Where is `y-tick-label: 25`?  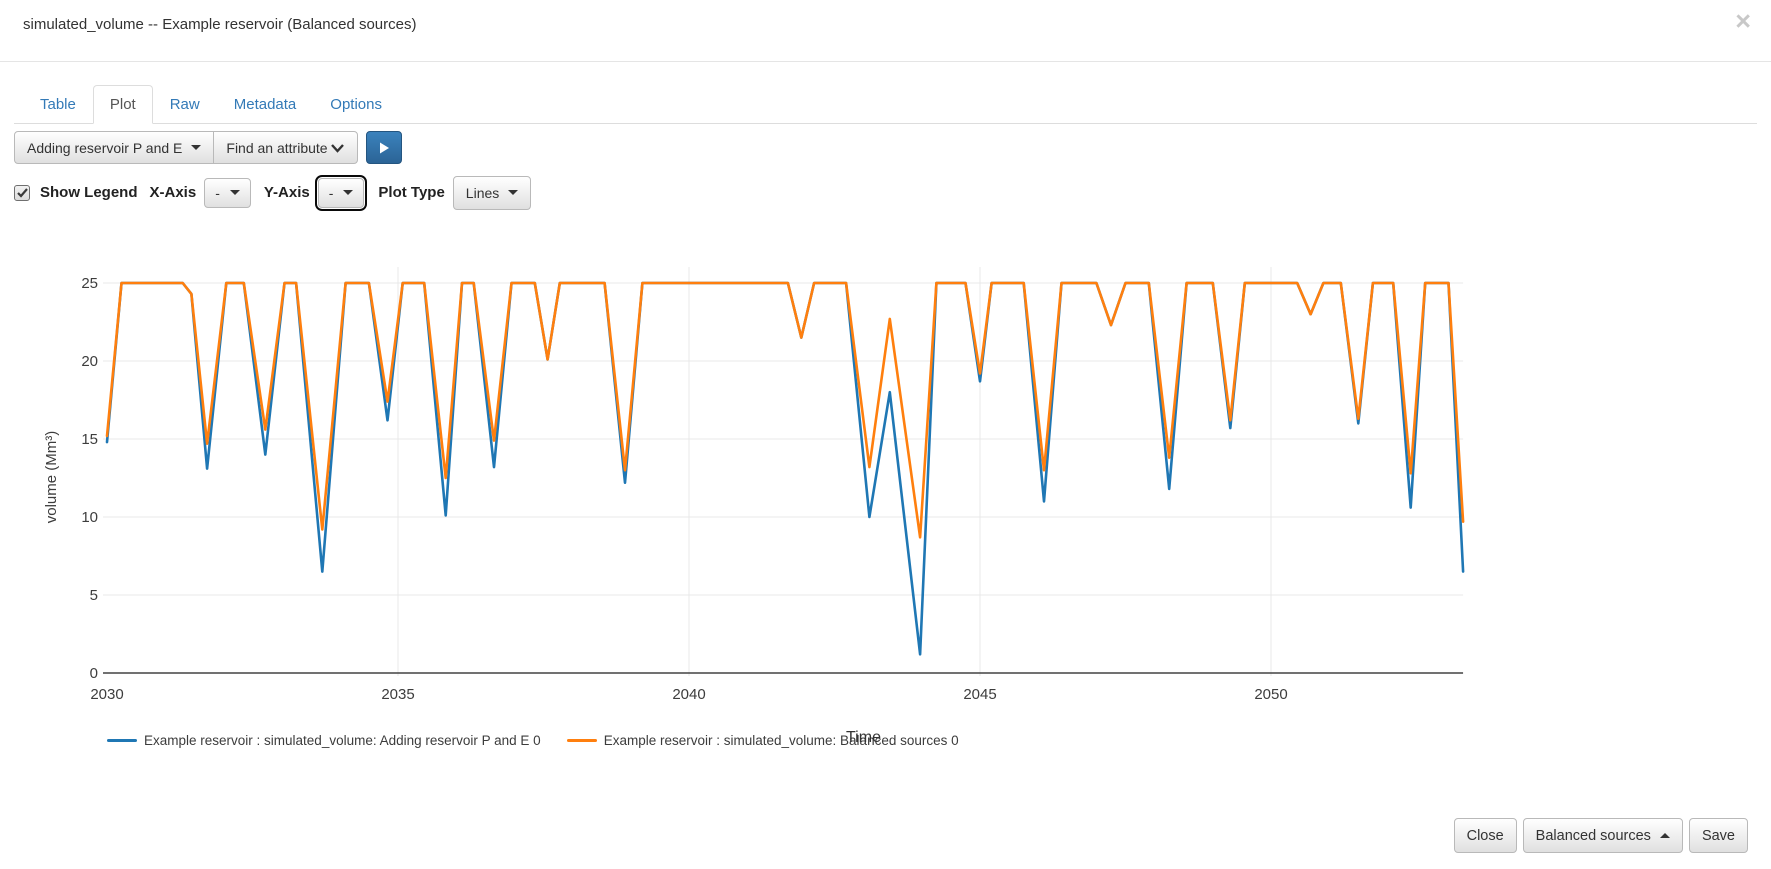 y-tick-label: 25 is located at coordinates (89, 283).